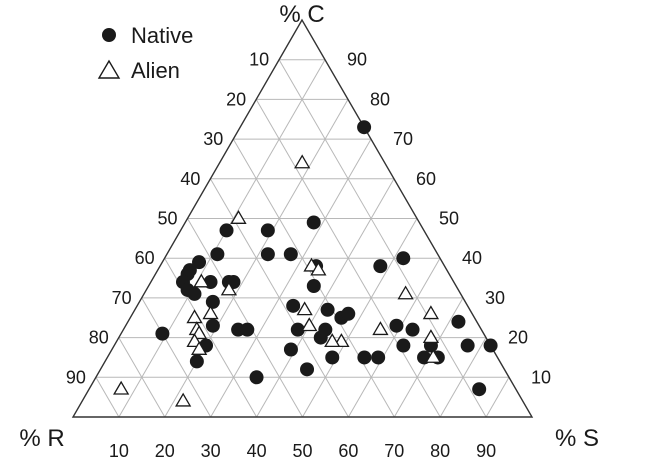 The image size is (662, 467). Describe the element at coordinates (190, 179) in the screenshot. I see `r-tick-label: 40` at that location.